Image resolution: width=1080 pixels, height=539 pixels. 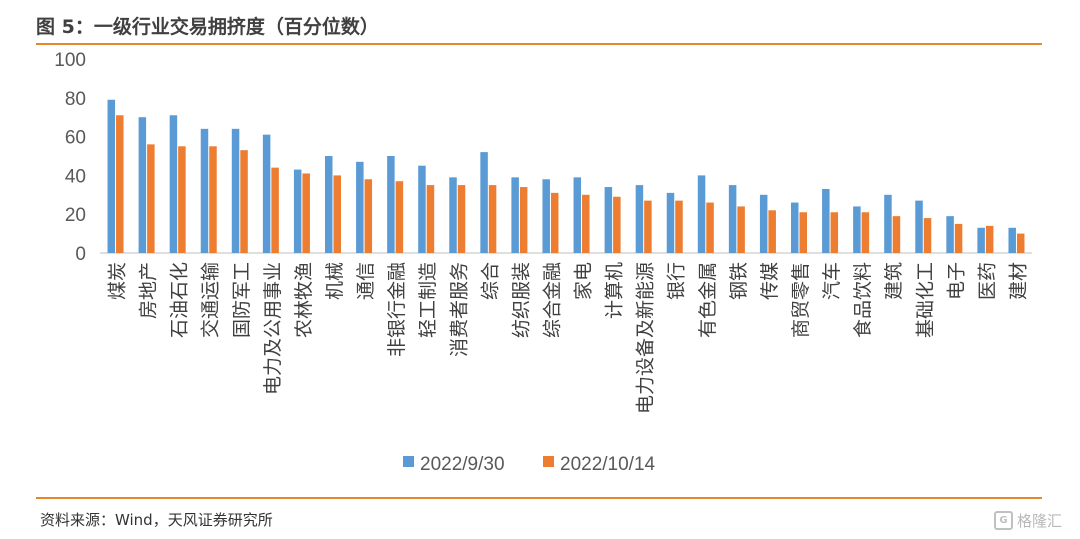 I want to click on y-tick-label: 0, so click(x=80, y=254).